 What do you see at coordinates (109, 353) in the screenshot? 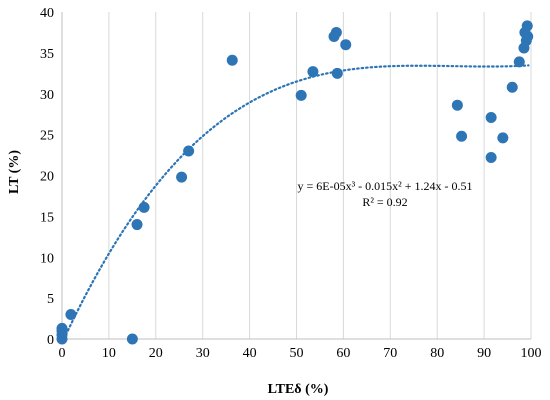
I see `x-tick-label: 10` at bounding box center [109, 353].